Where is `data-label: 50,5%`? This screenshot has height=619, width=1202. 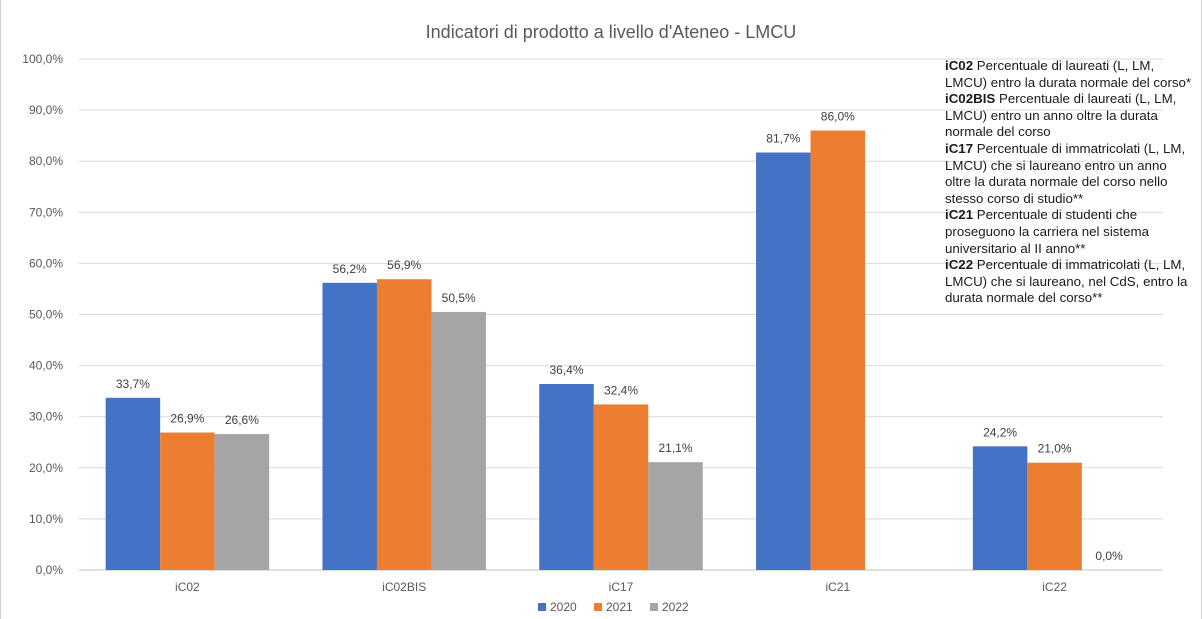 data-label: 50,5% is located at coordinates (459, 298).